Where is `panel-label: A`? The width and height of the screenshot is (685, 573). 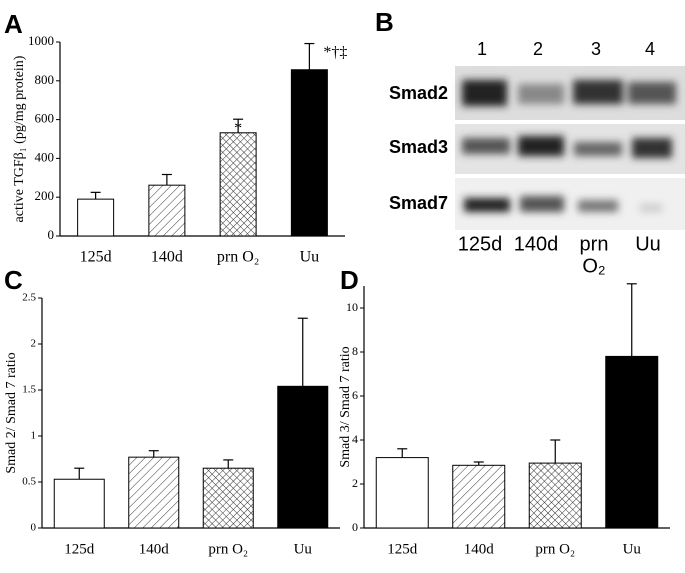
panel-label: A is located at coordinates (13, 24).